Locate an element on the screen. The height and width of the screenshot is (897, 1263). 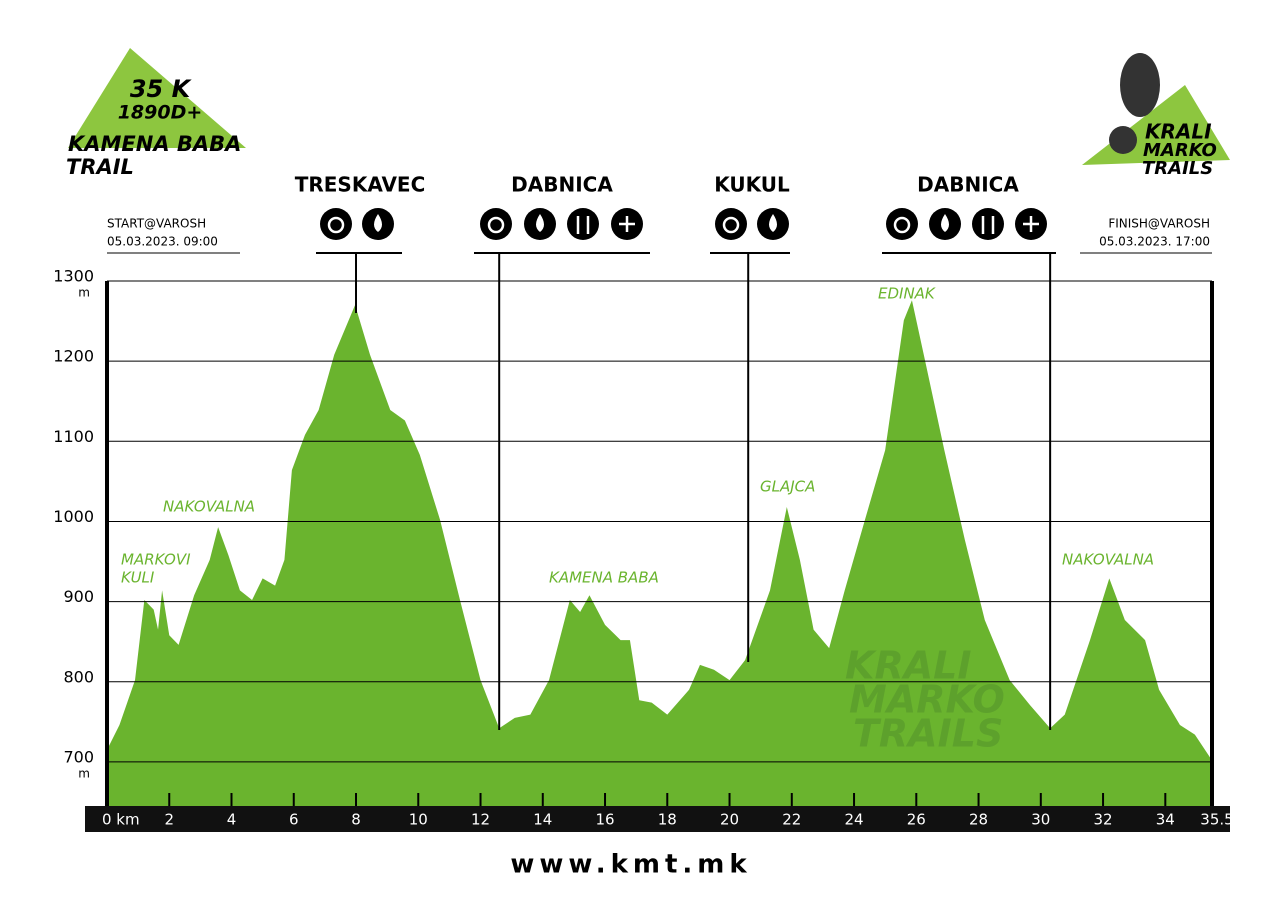
y-tick-label: 900 is located at coordinates (78, 596).